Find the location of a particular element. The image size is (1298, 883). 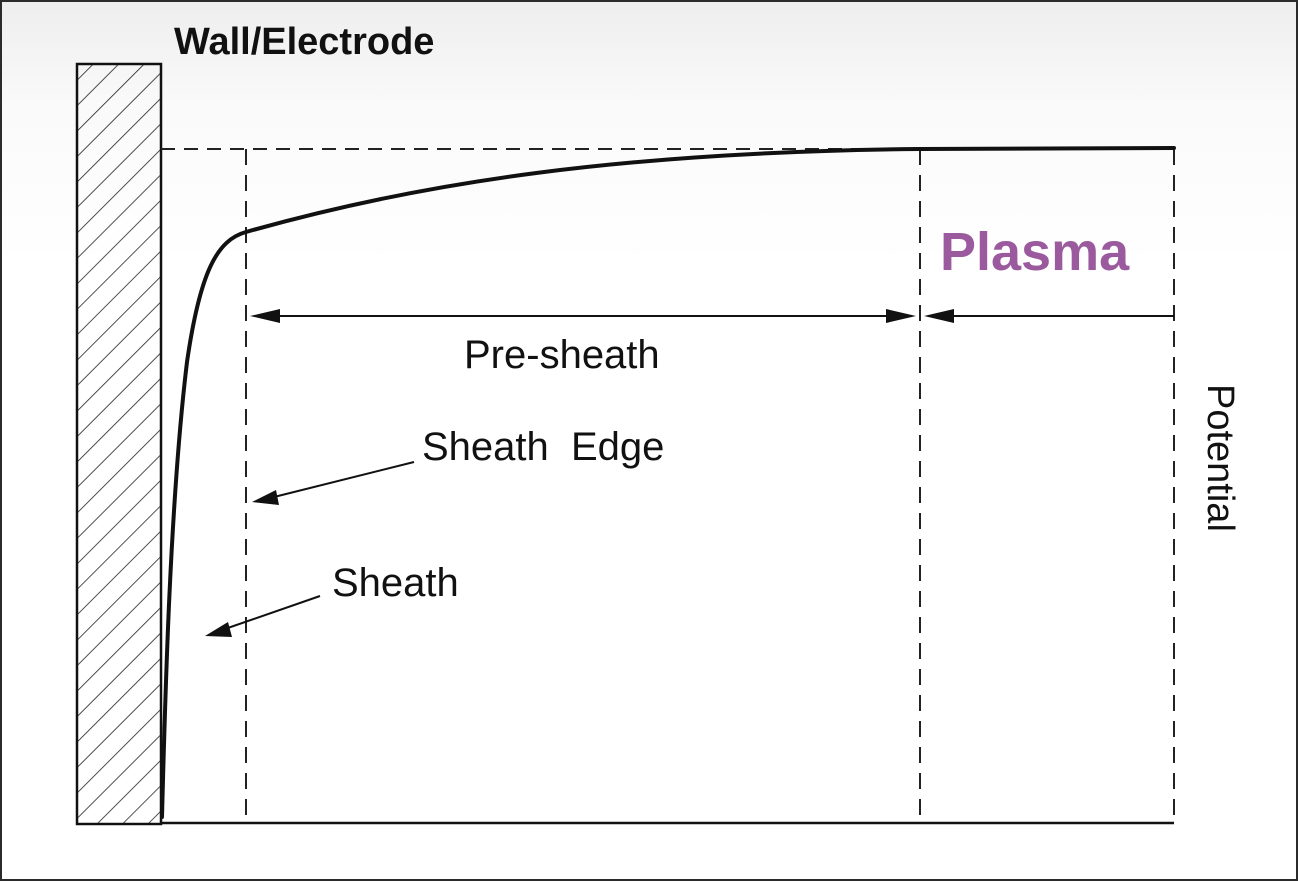

sheath-edge-pointer-head is located at coordinates (265, 497).